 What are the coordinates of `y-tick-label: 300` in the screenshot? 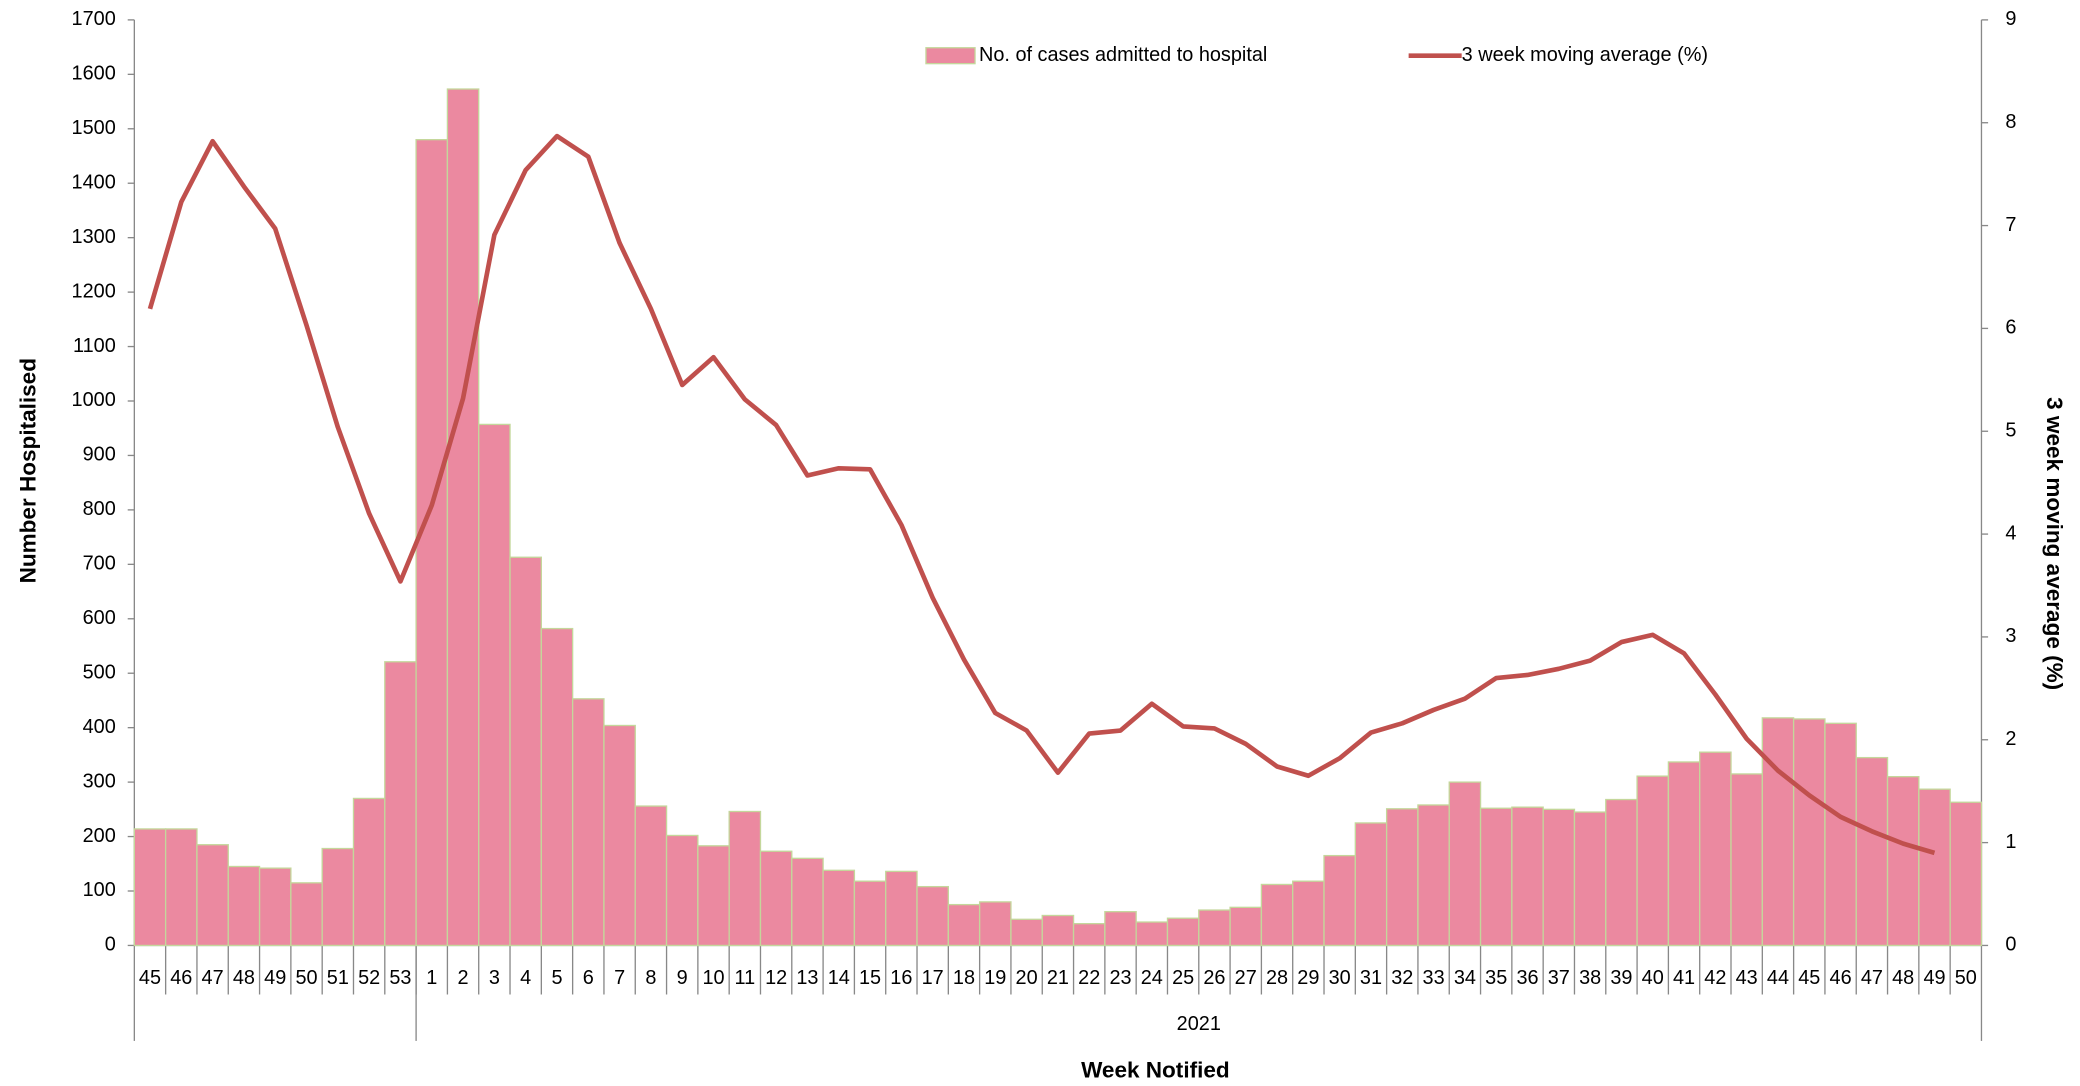 It's located at (99, 781).